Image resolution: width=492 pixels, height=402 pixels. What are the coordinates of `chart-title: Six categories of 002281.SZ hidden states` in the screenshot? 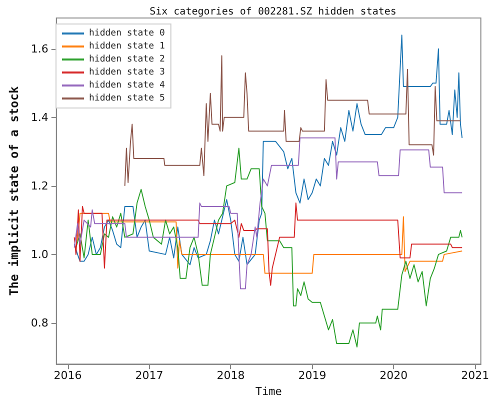 It's located at (273, 12).